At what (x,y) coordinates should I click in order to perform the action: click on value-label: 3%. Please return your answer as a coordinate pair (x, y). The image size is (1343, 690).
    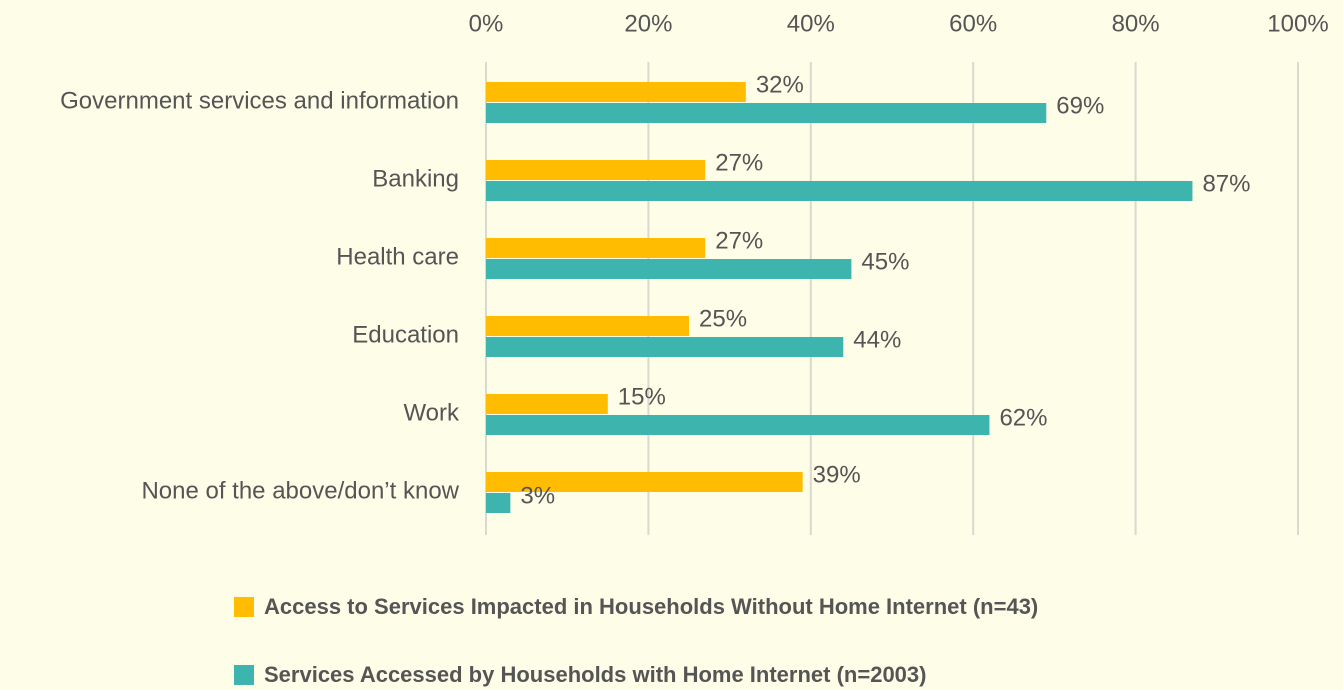
    Looking at the image, I should click on (537, 495).